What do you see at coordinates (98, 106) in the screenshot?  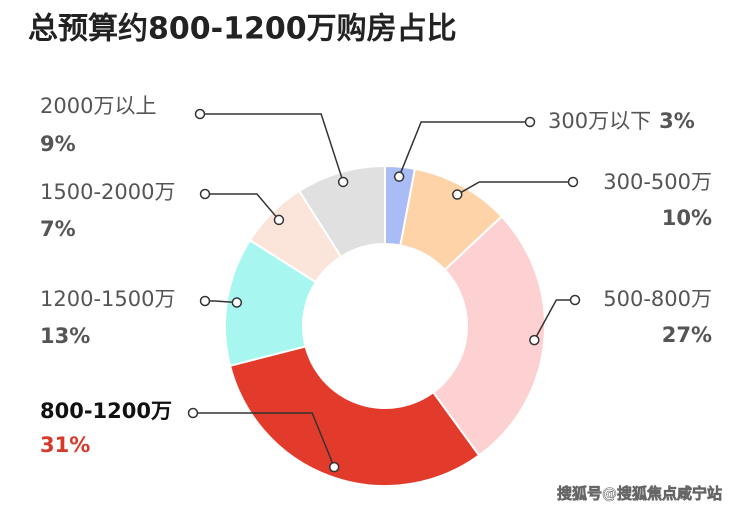 I see `category-label: 2000万以上` at bounding box center [98, 106].